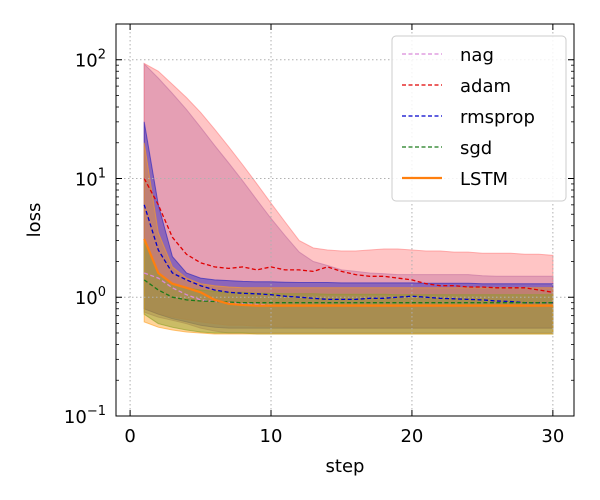 This screenshot has height=500, width=600. Describe the element at coordinates (348, 272) in the screenshot. I see `series-line-lstm` at that location.